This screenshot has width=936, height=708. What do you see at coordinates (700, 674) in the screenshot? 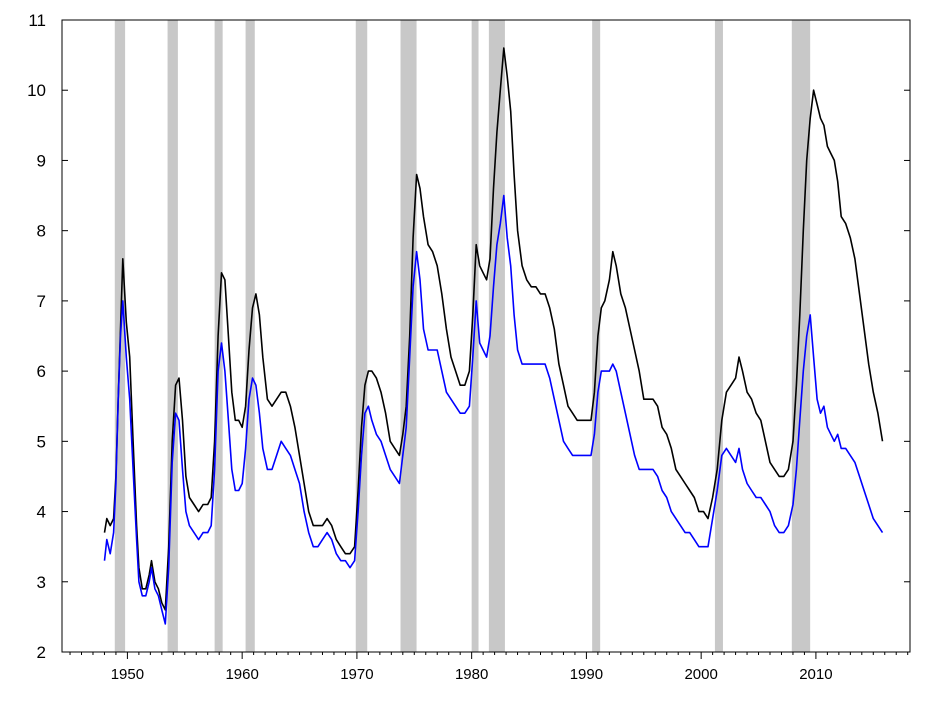
I see `x-tick-label: 2000` at bounding box center [700, 674].